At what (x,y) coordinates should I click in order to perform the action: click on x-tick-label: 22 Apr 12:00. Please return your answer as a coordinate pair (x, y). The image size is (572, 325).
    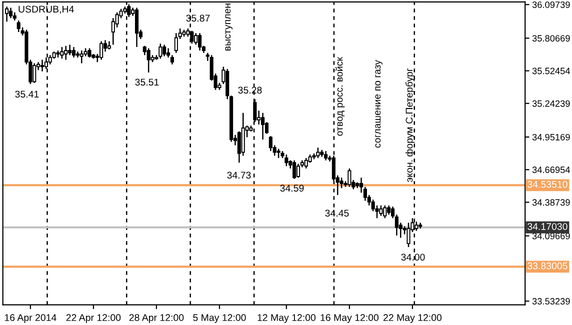
    Looking at the image, I should click on (93, 318).